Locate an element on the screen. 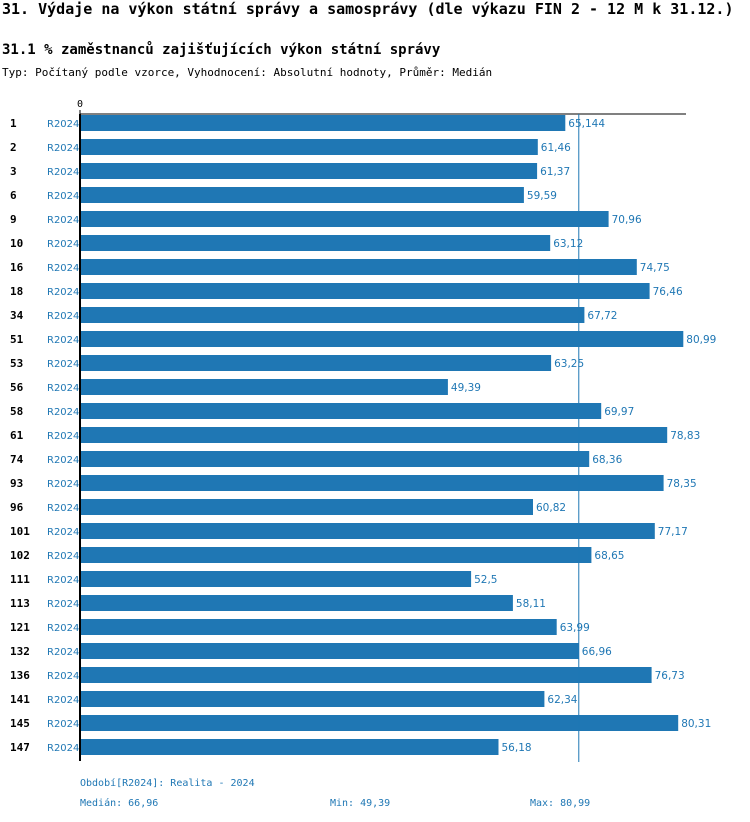 The width and height of the screenshot is (750, 822). row-label: 121 is located at coordinates (20, 627).